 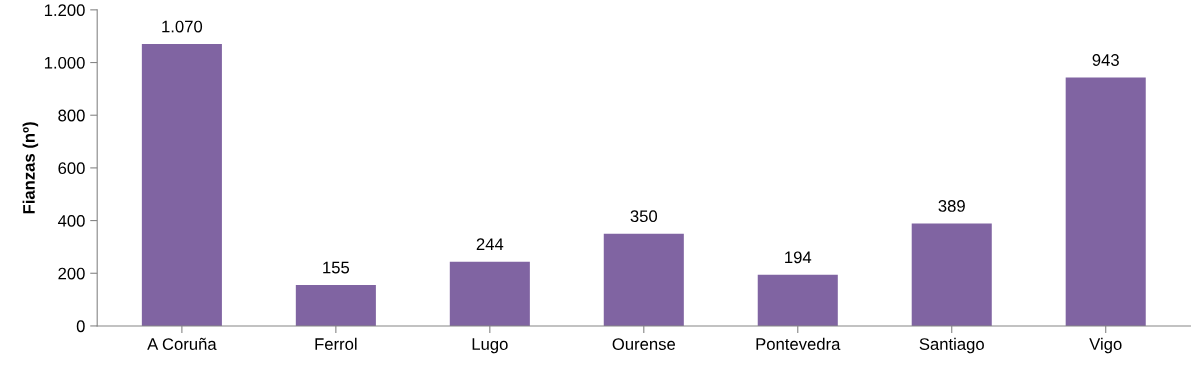 I want to click on y-tick-label: 600, so click(x=71, y=168).